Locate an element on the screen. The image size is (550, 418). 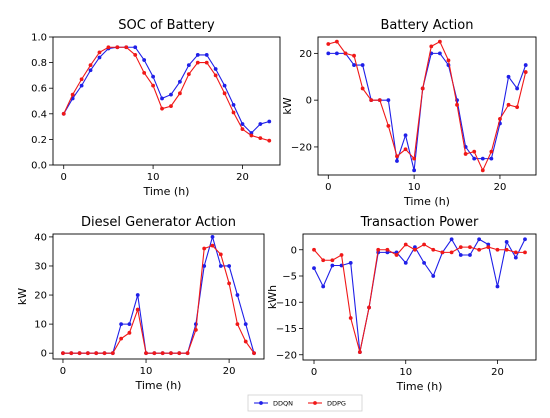
y-tick-label: −5 is located at coordinates (289, 277).